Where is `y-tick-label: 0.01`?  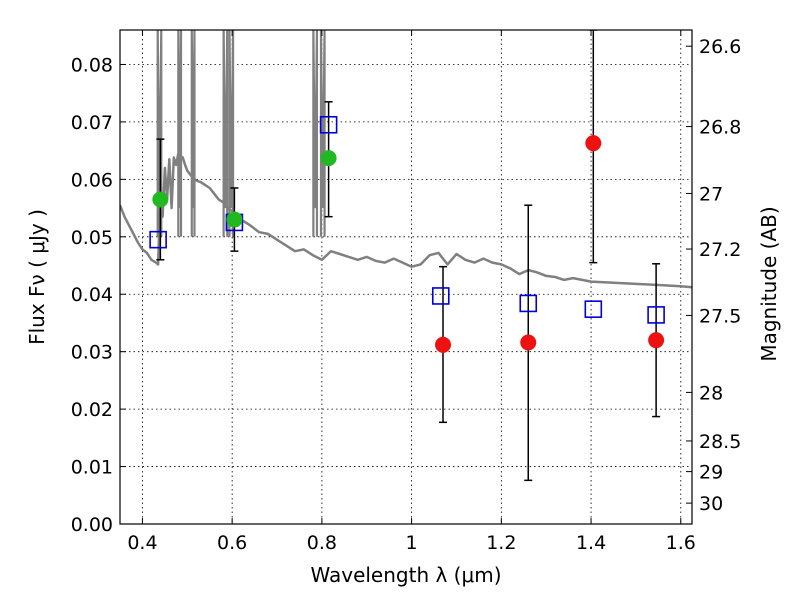 y-tick-label: 0.01 is located at coordinates (92, 468).